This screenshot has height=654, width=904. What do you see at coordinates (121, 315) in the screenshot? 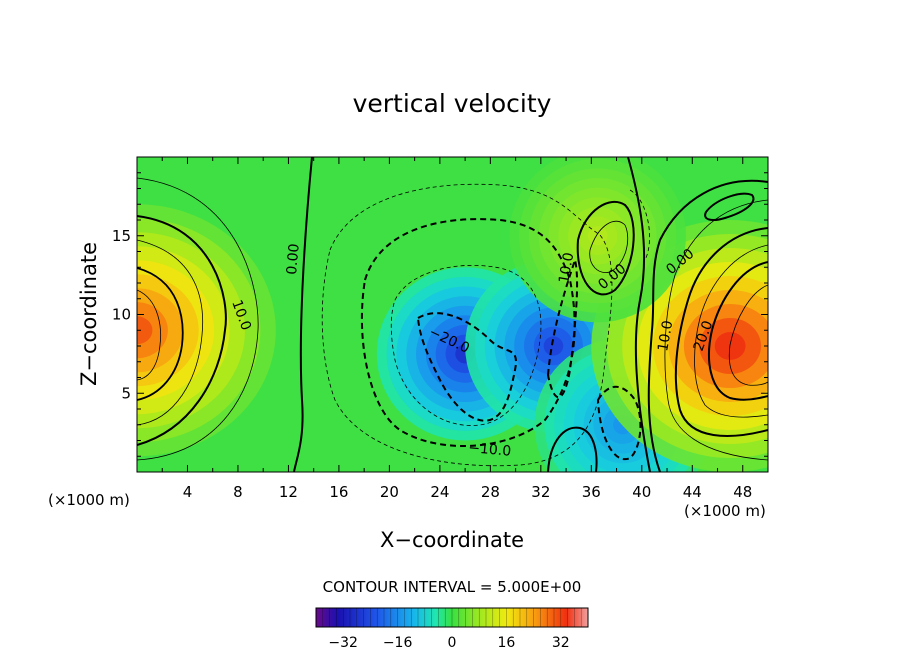
I see `y-tick-label: 10` at bounding box center [121, 315].